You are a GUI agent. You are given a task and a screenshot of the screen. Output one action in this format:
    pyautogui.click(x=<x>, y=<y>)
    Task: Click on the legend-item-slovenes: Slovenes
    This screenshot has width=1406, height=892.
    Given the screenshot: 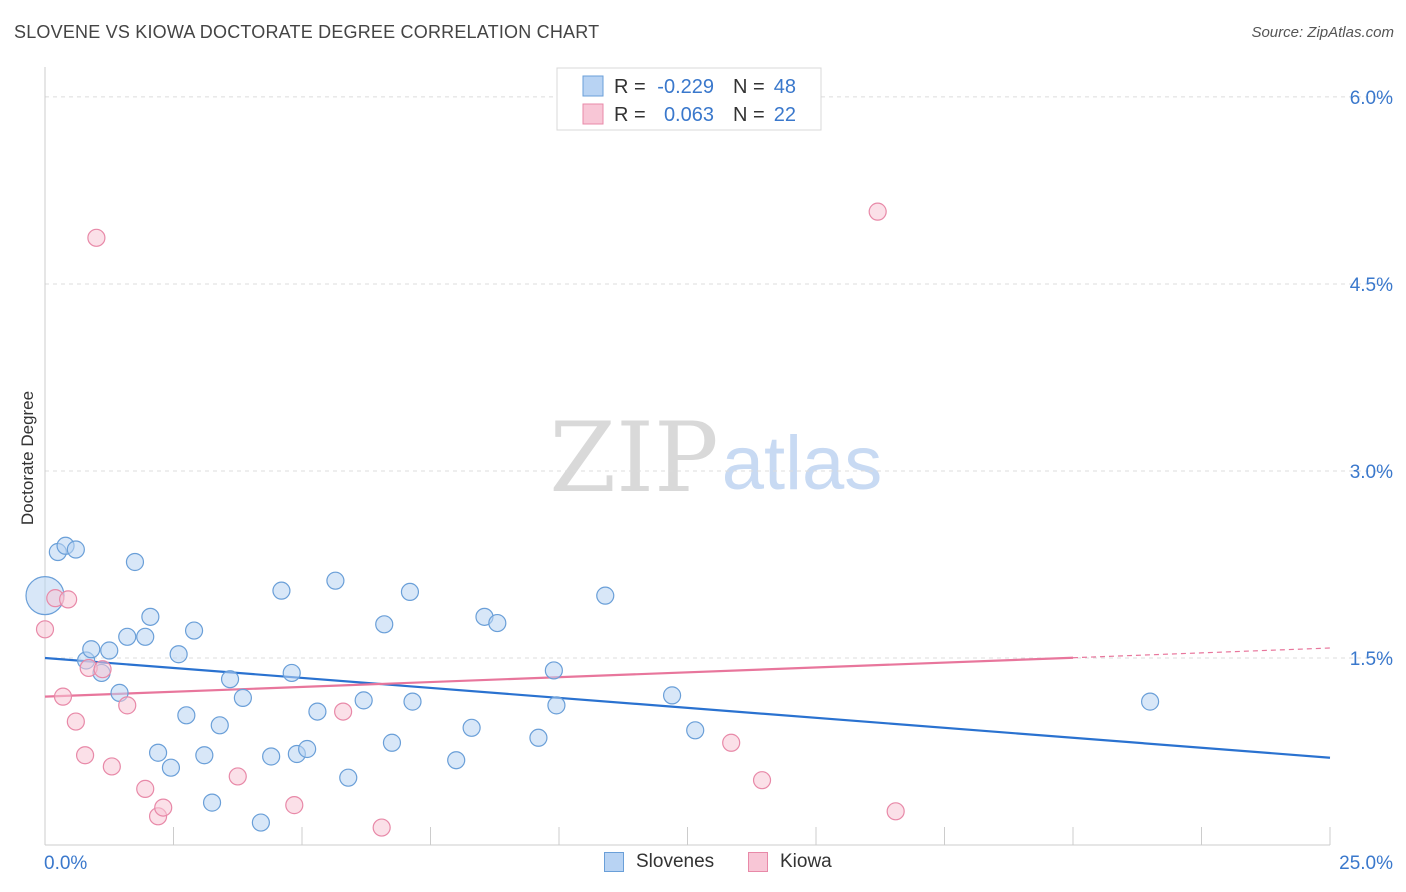 What is the action you would take?
    pyautogui.click(x=659, y=862)
    